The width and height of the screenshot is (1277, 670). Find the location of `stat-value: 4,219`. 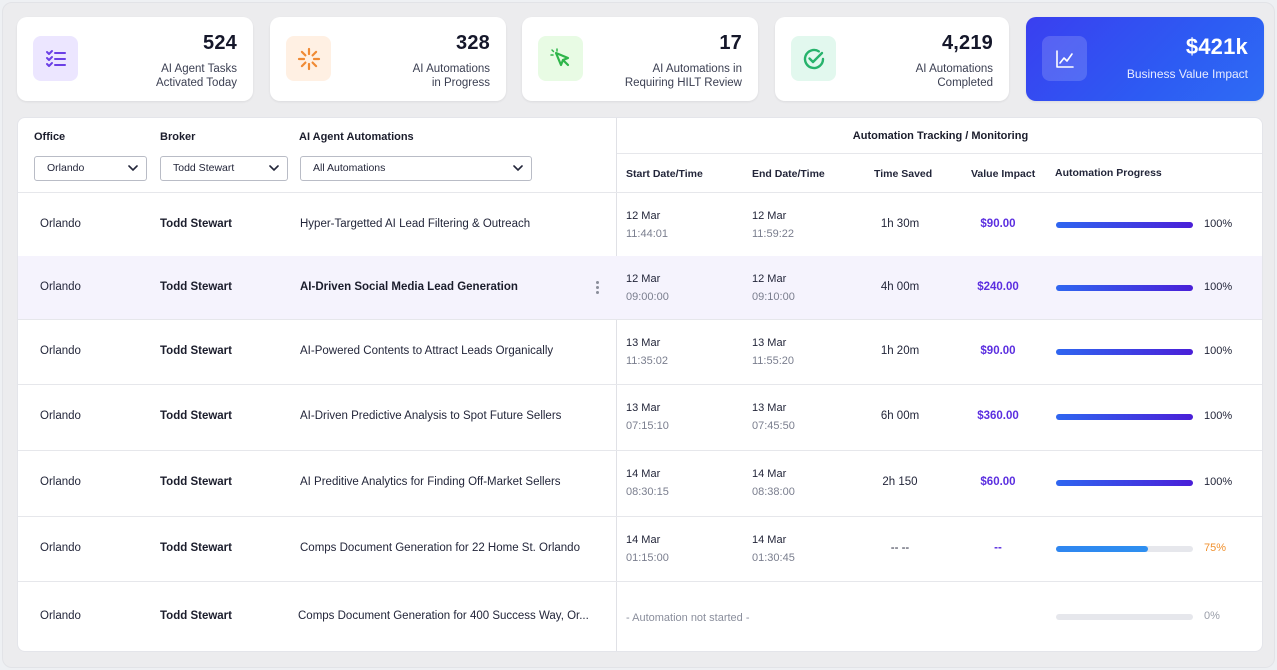

stat-value: 4,219 is located at coordinates (967, 43).